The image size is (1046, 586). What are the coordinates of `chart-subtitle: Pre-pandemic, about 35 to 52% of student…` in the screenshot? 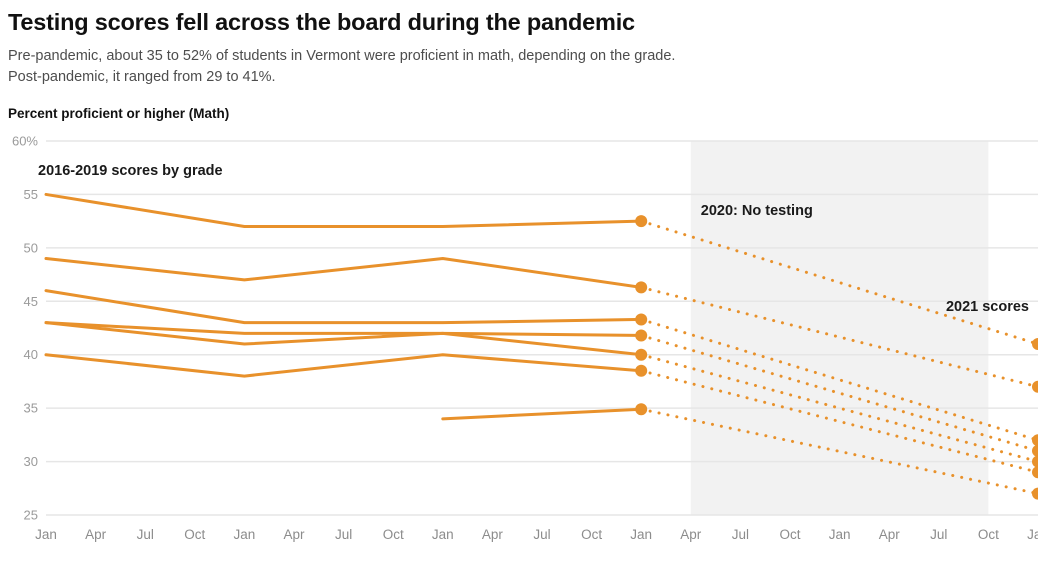 It's located at (523, 62).